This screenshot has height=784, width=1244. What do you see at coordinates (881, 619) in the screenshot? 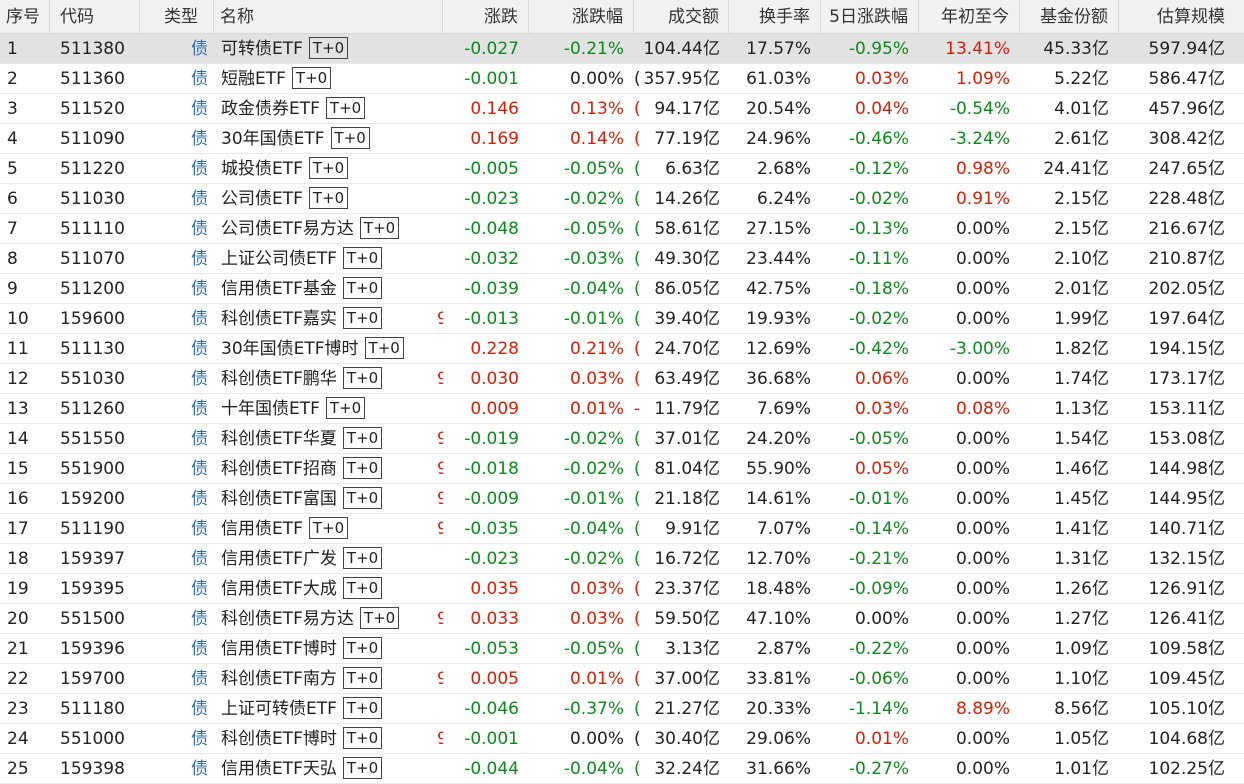
I see `row-5day-change: 0.00%` at bounding box center [881, 619].